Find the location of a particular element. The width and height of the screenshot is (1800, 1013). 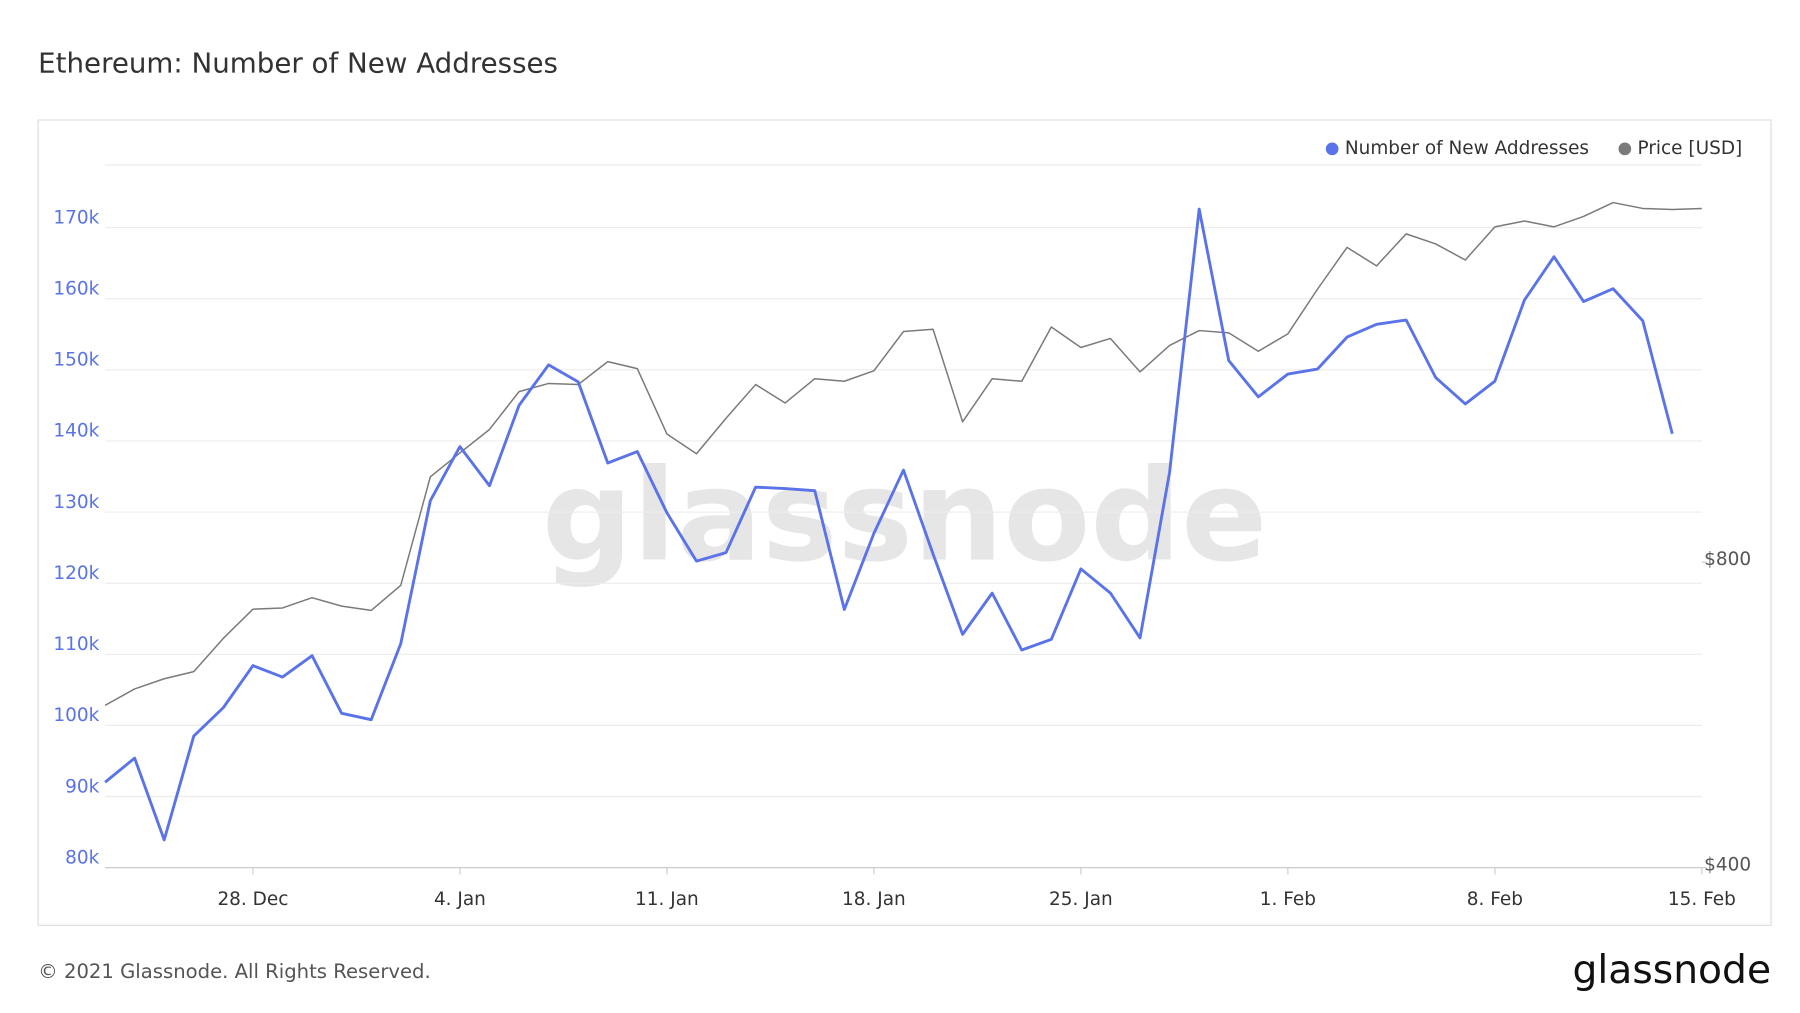

x-tick-label: 1. Feb is located at coordinates (1288, 899).